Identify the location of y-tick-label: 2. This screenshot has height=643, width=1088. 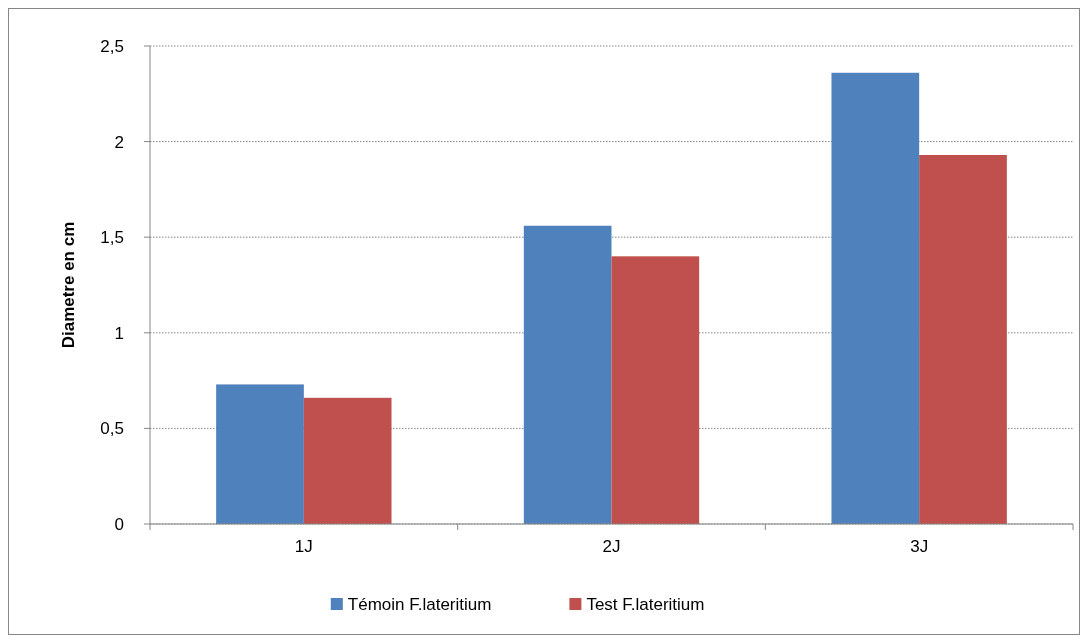
(119, 142).